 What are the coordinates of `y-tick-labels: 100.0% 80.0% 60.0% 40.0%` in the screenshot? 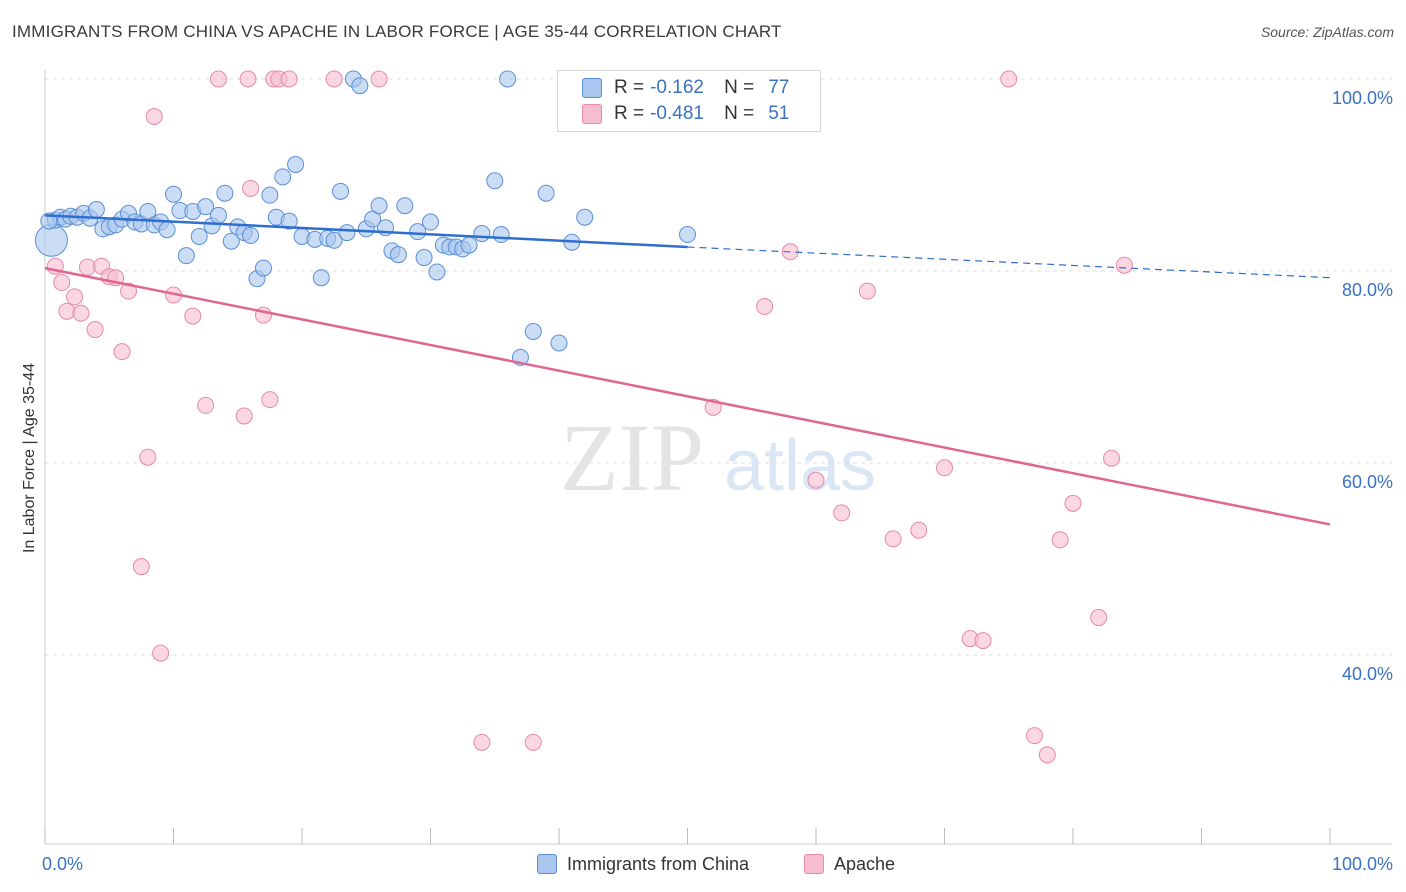 It's located at (1362, 386).